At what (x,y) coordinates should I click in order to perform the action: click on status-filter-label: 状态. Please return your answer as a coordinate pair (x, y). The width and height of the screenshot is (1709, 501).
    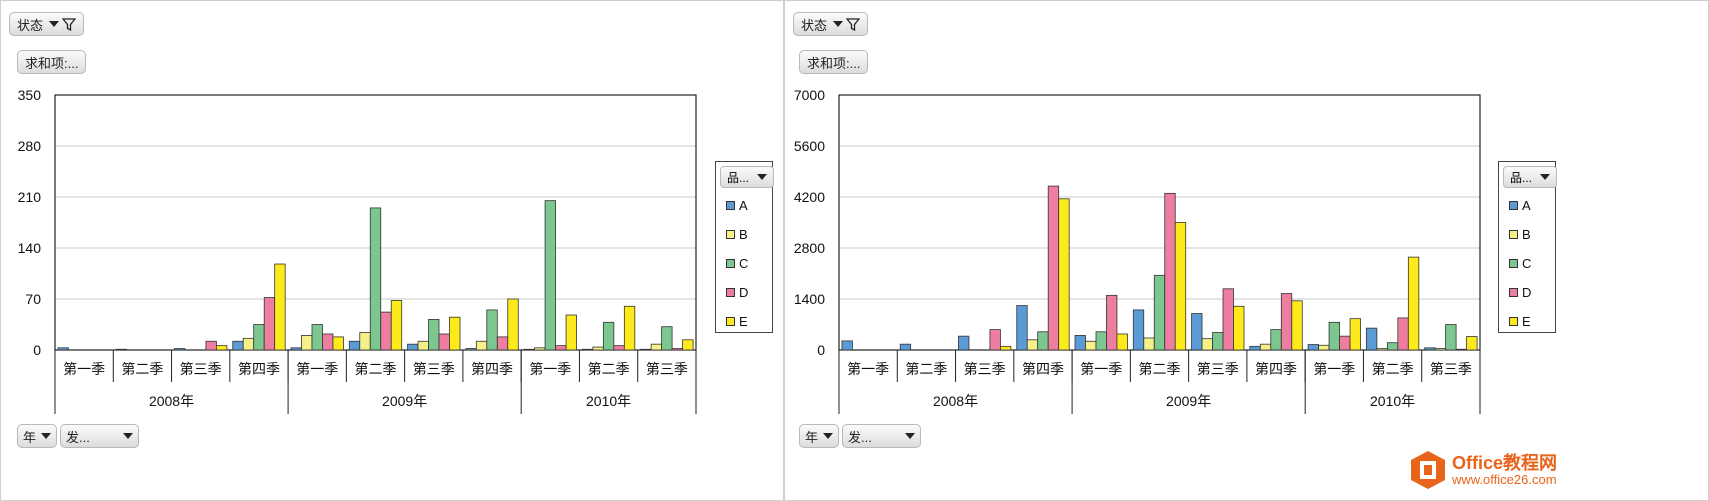
    Looking at the image, I should click on (814, 25).